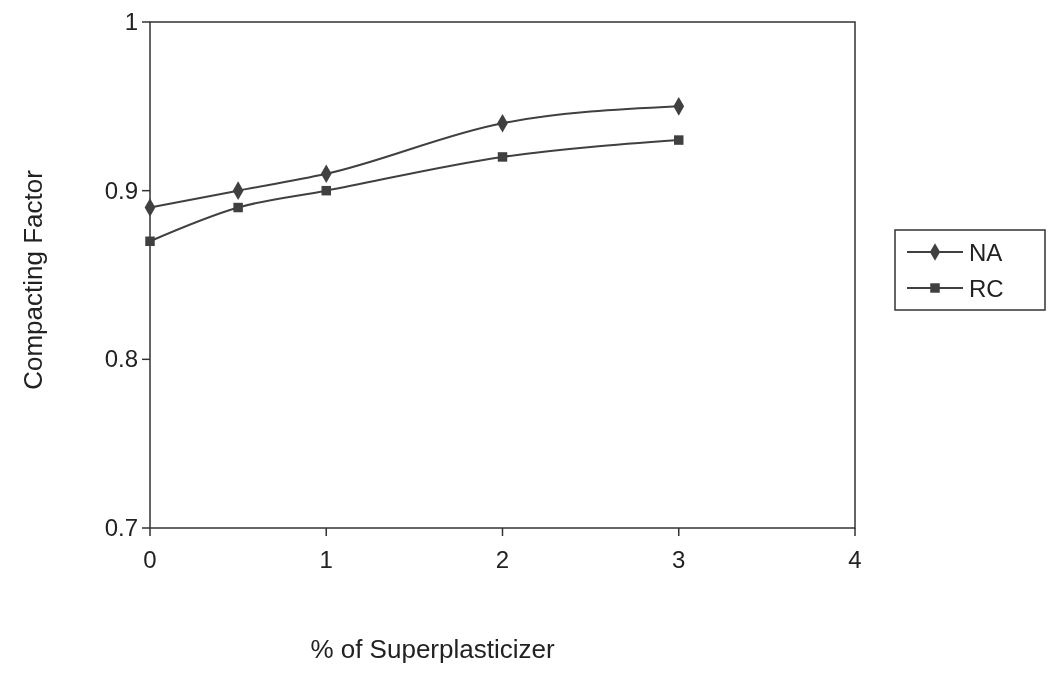 This screenshot has width=1050, height=673. I want to click on y-tick-label: 1, so click(131, 21).